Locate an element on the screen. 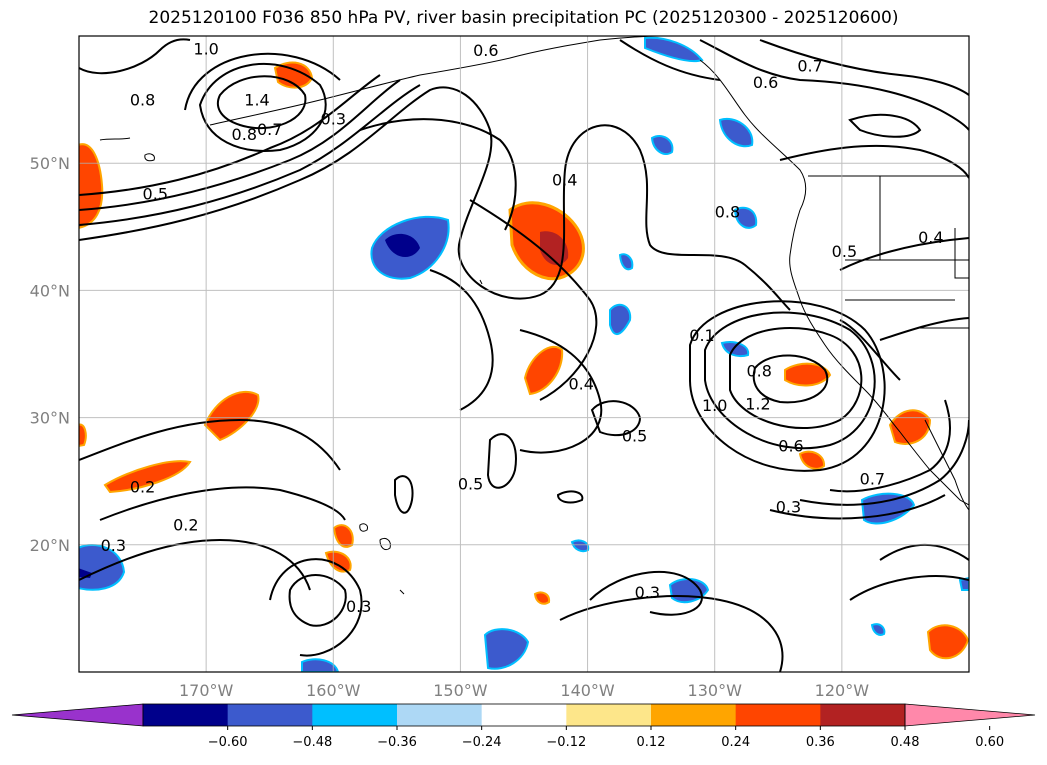  contour-label: 1.2 is located at coordinates (757, 404).